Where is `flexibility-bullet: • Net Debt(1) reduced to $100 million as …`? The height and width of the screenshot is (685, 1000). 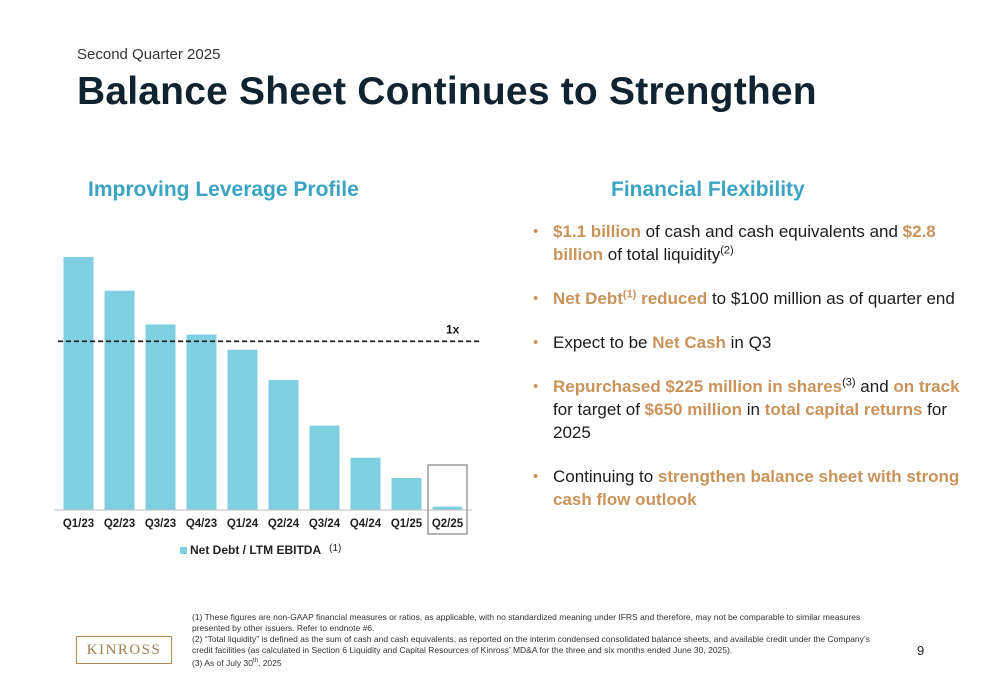 flexibility-bullet: • Net Debt(1) reduced to $100 million as … is located at coordinates (753, 298).